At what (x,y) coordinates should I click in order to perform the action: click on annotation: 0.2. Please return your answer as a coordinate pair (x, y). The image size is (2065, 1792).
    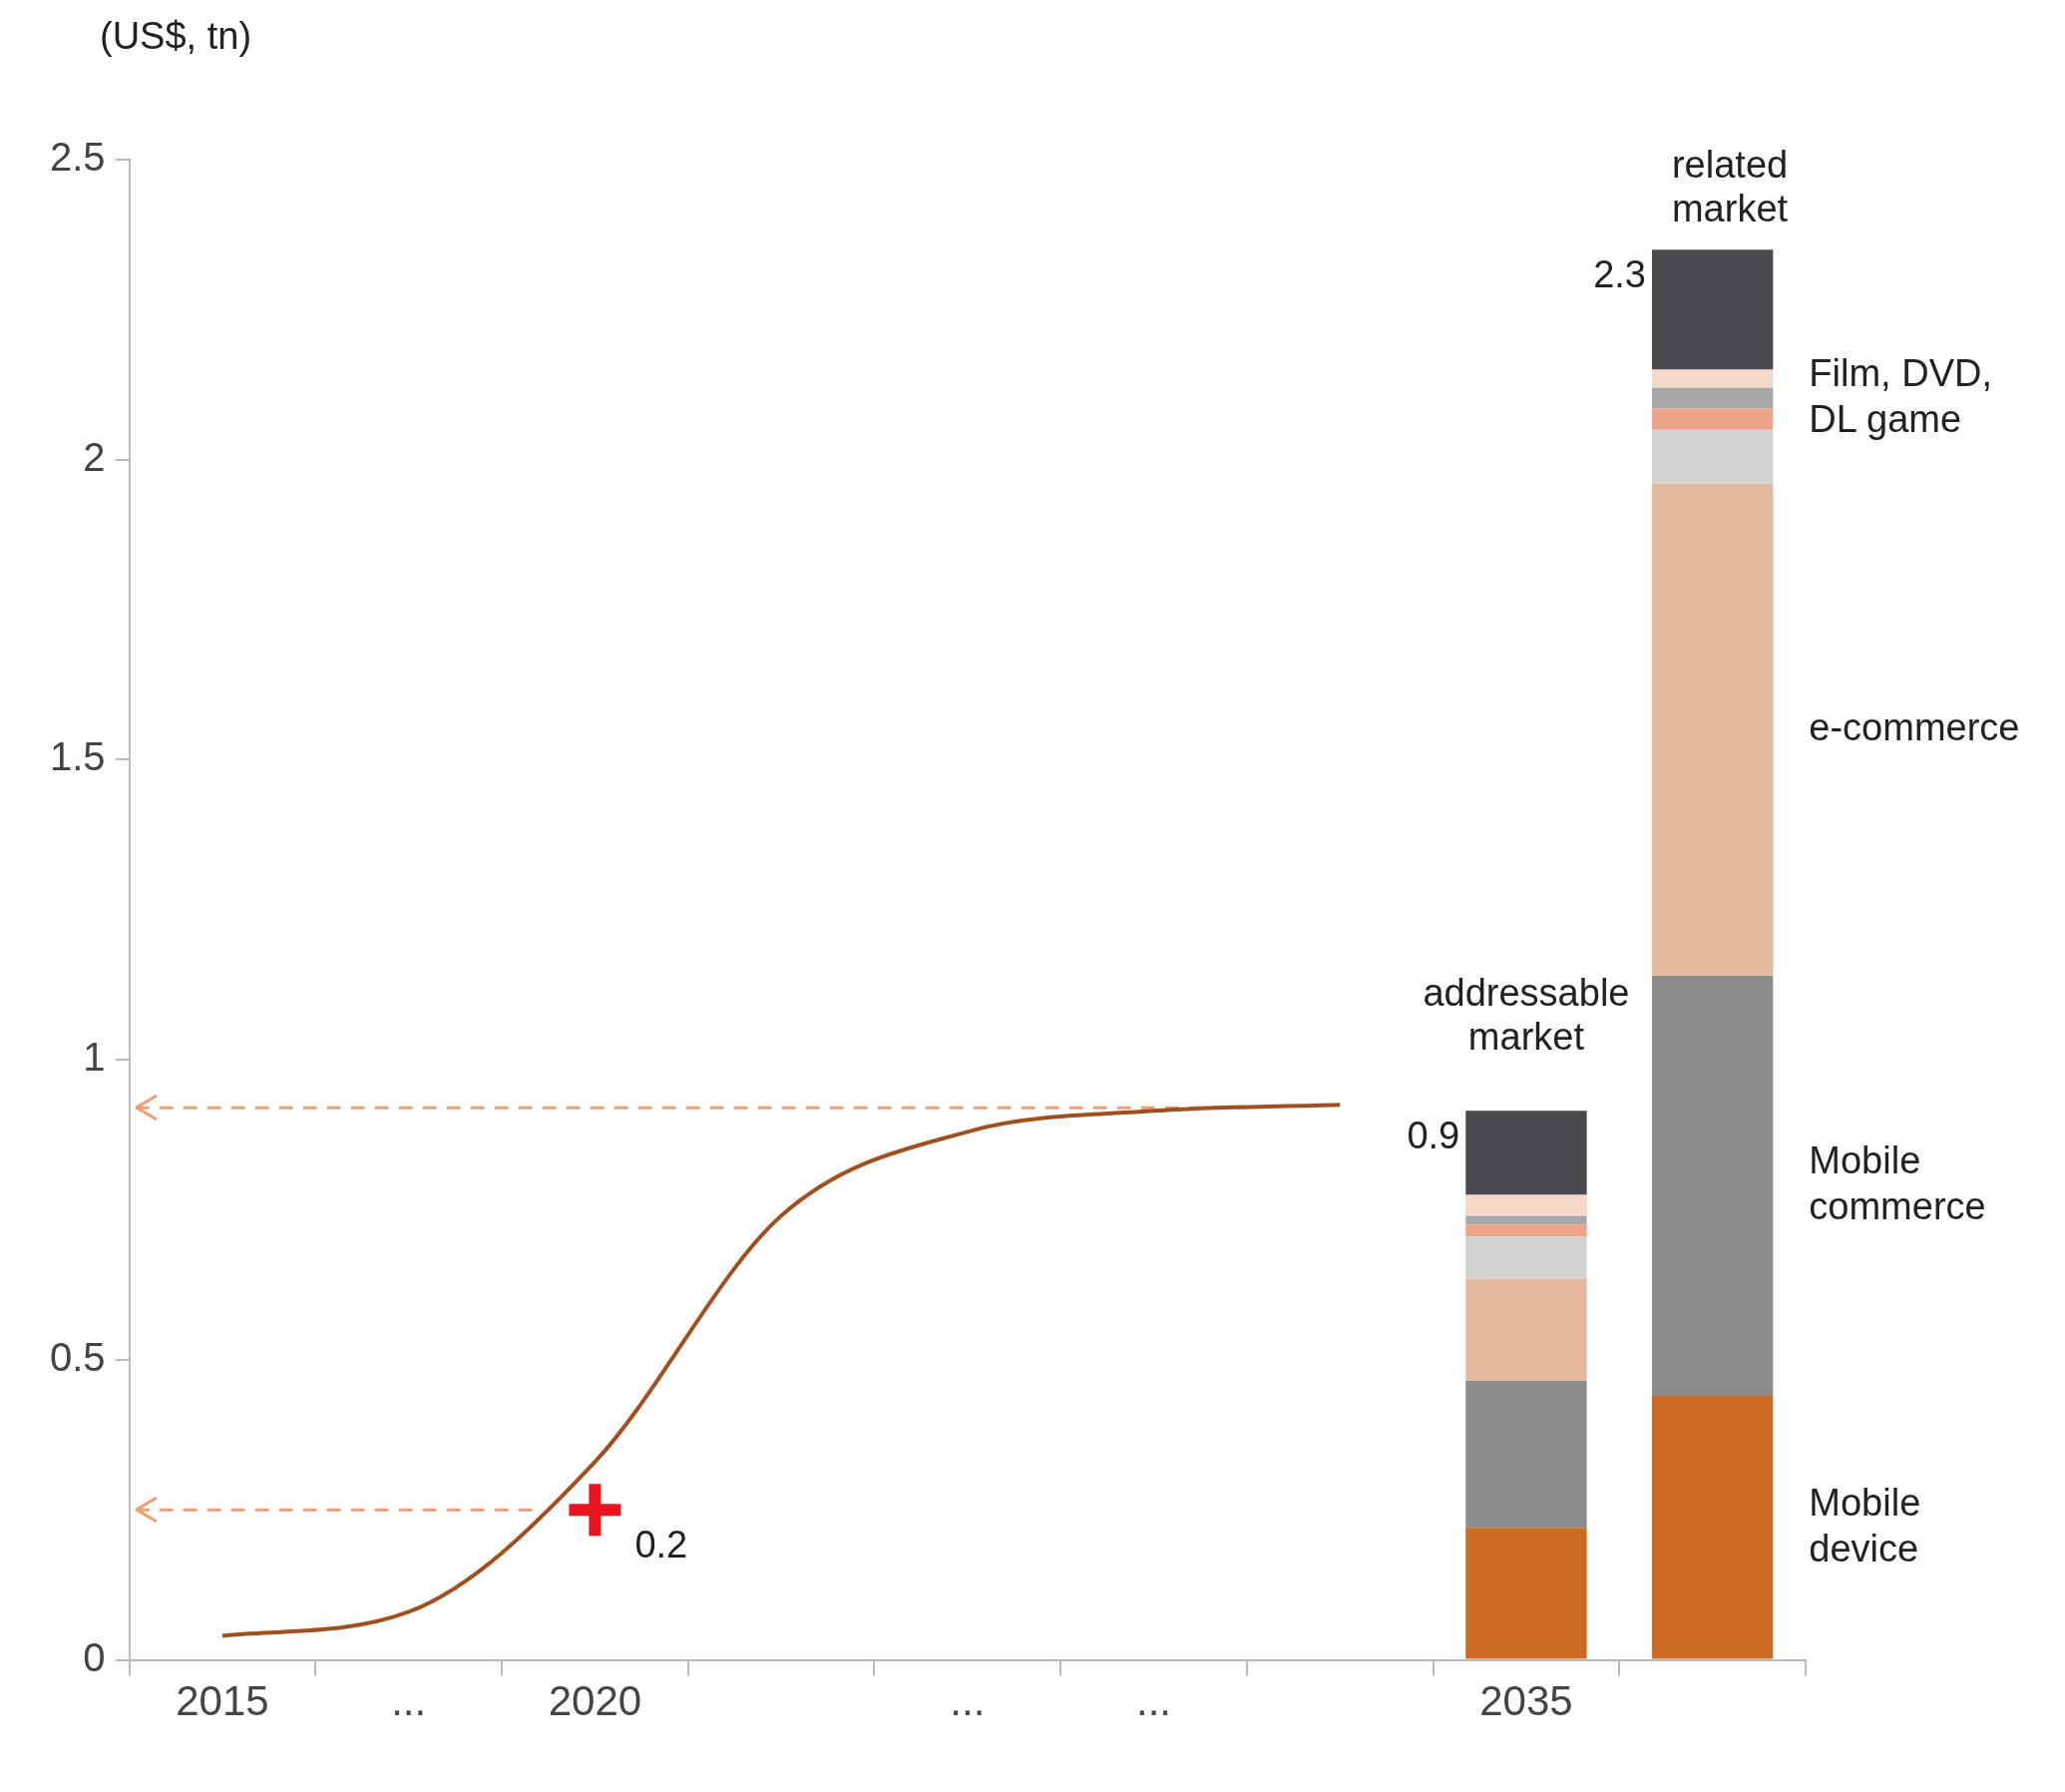
    Looking at the image, I should click on (661, 1544).